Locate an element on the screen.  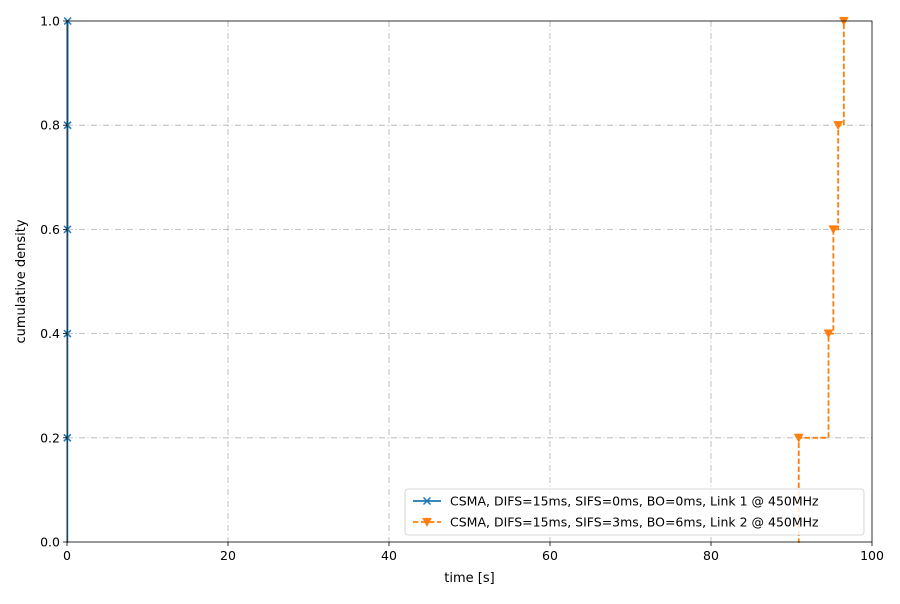
y-tick-label-5: 1.0 is located at coordinates (50, 21).